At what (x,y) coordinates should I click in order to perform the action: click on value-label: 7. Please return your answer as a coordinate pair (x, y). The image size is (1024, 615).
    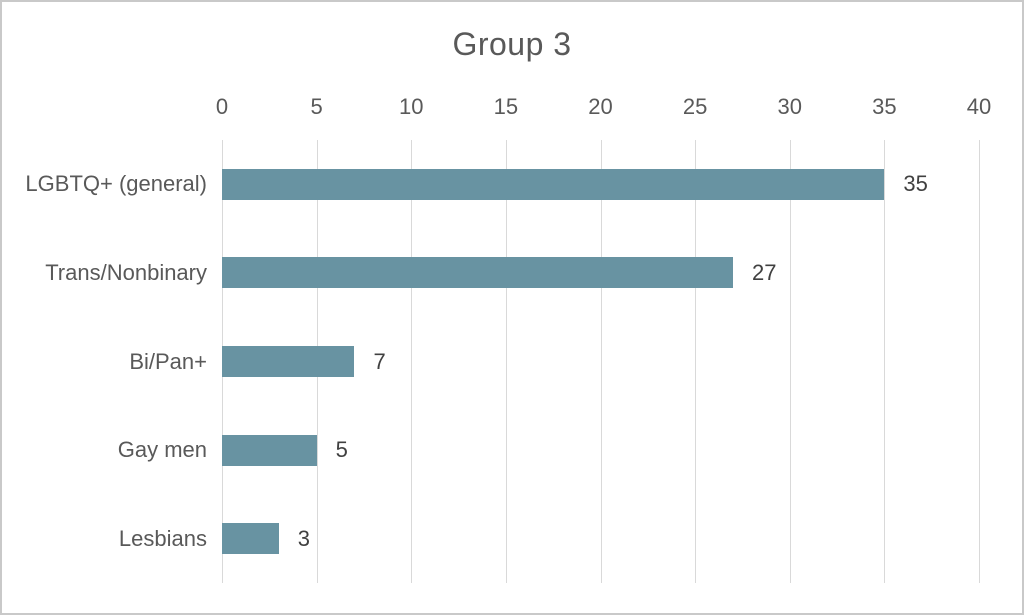
    Looking at the image, I should click on (379, 361).